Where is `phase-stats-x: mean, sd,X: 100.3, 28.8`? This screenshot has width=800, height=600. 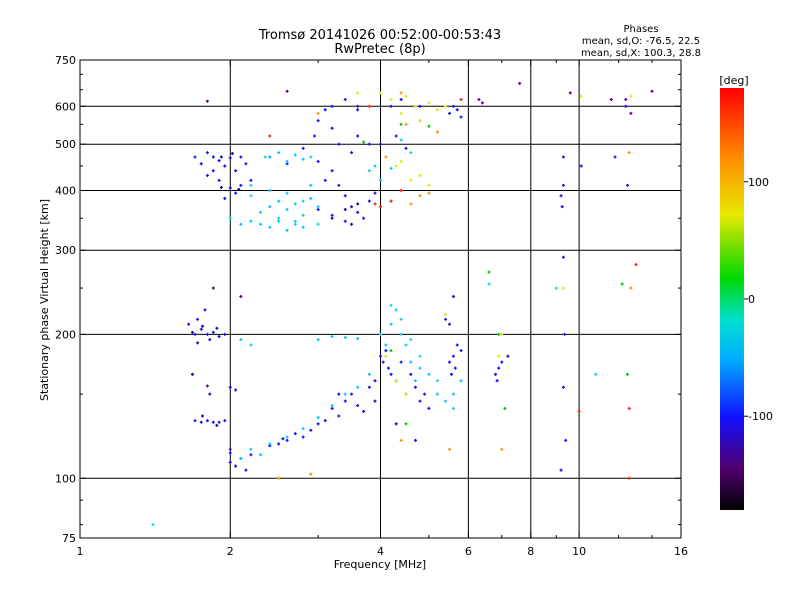 phase-stats-x: mean, sd,X: 100.3, 28.8 is located at coordinates (641, 53).